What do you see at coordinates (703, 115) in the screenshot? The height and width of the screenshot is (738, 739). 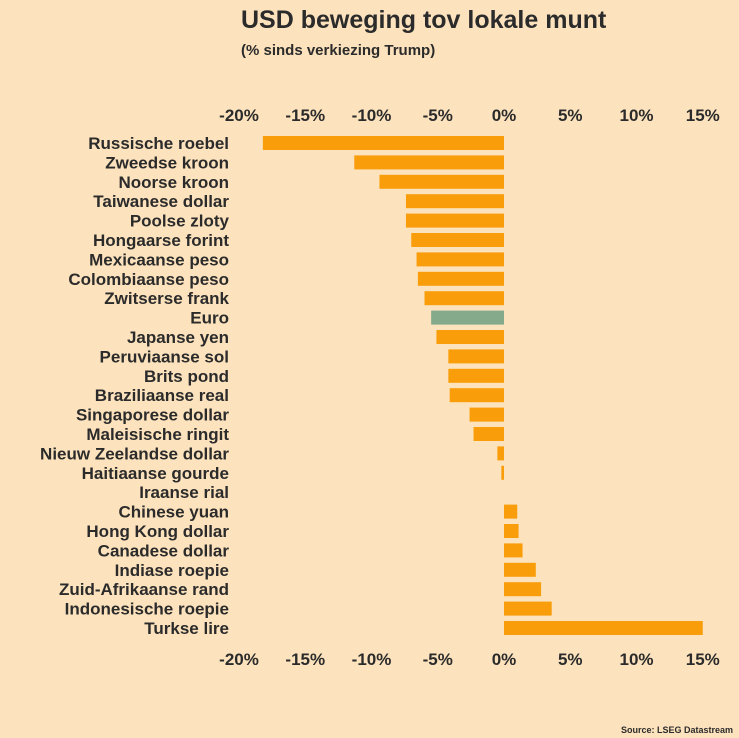 I see `tick-label-top: 15%` at bounding box center [703, 115].